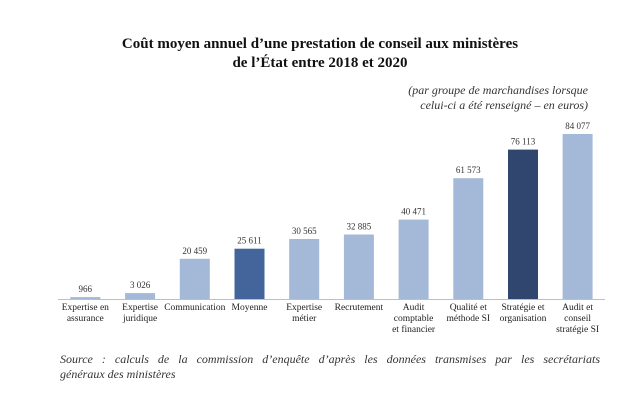 The height and width of the screenshot is (401, 640). I want to click on category-label-7-1: méthode SI, so click(469, 319).